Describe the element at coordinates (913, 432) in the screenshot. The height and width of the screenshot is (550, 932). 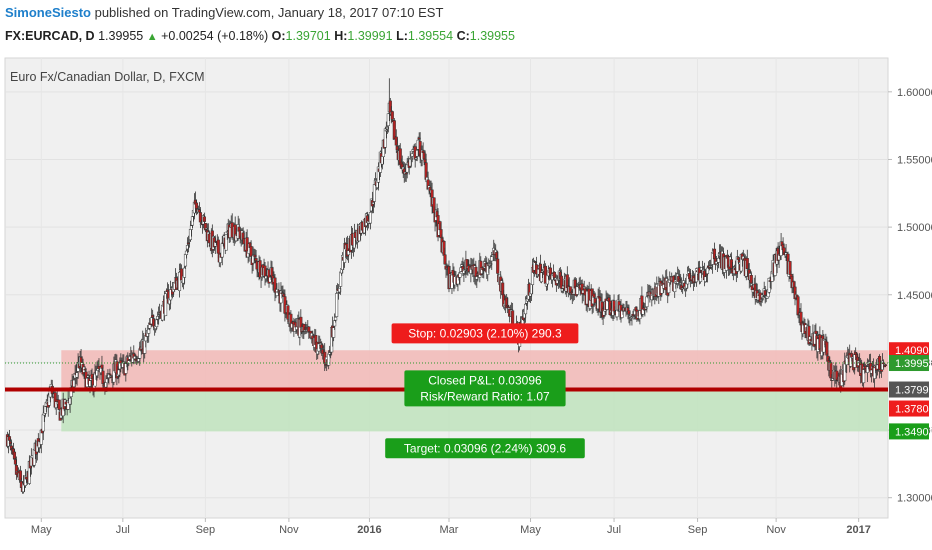
I see `target-price-tag-text: 1.34901` at that location.